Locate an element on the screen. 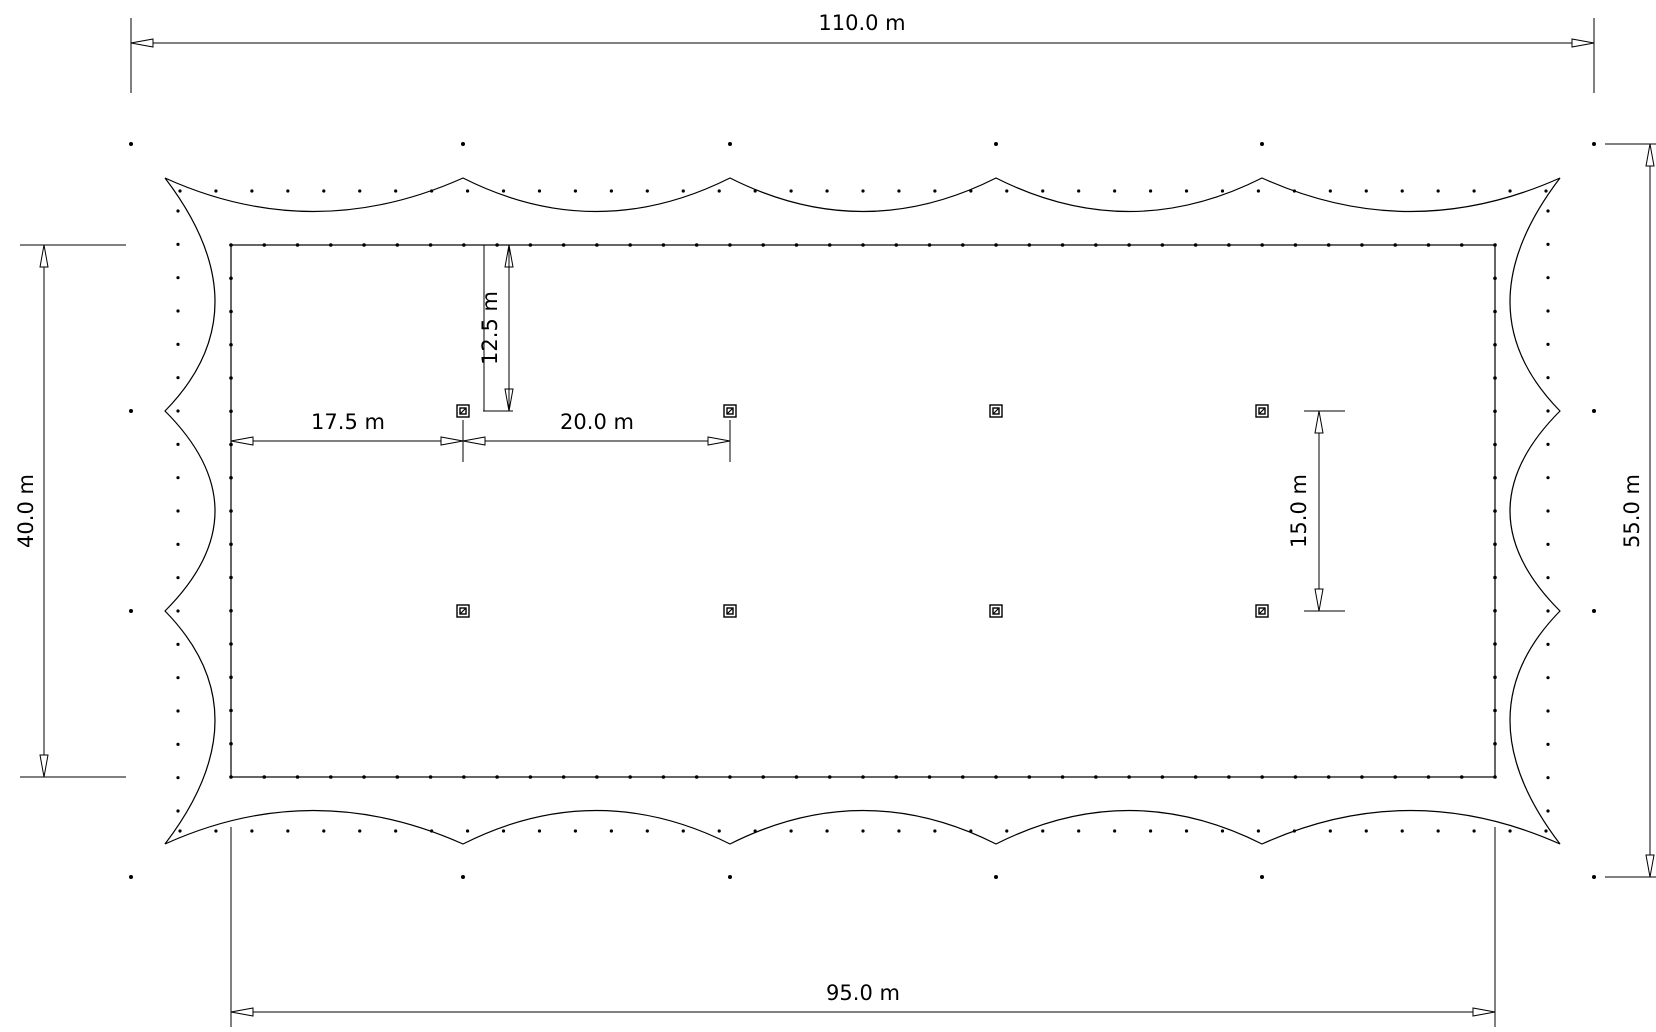 This screenshot has width=1656, height=1032. dimension-column-spacing-x: 20.0 m is located at coordinates (596, 436).